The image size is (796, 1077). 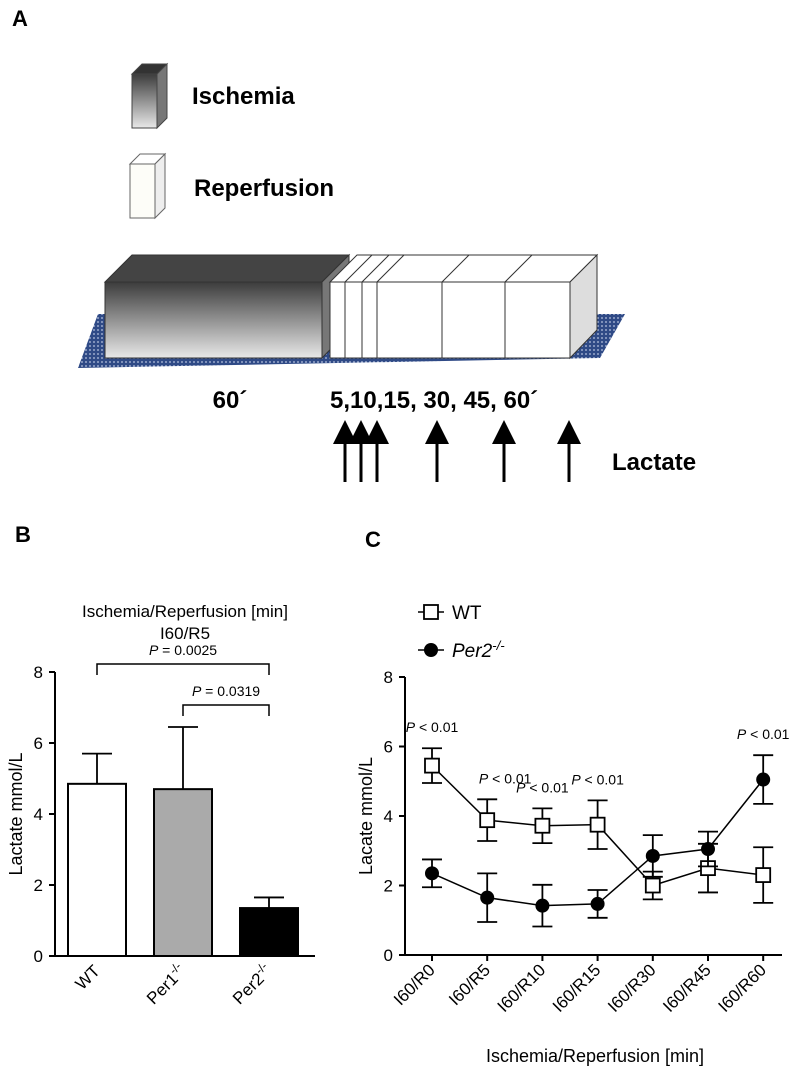 What do you see at coordinates (498, 645) in the screenshot?
I see `text-part: -/-` at bounding box center [498, 645].